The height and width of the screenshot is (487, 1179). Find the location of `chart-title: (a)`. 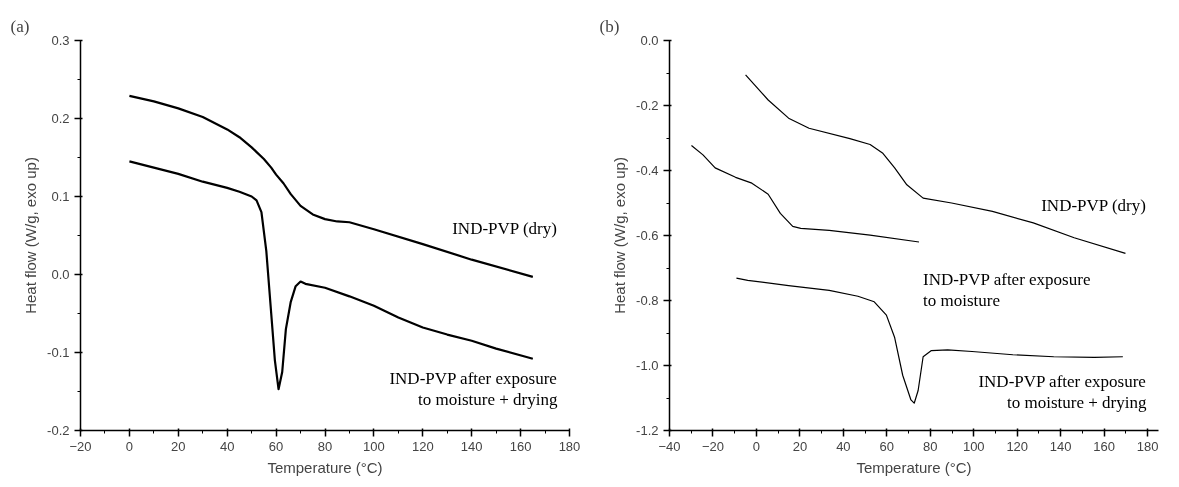

chart-title: (a) is located at coordinates (20, 26).